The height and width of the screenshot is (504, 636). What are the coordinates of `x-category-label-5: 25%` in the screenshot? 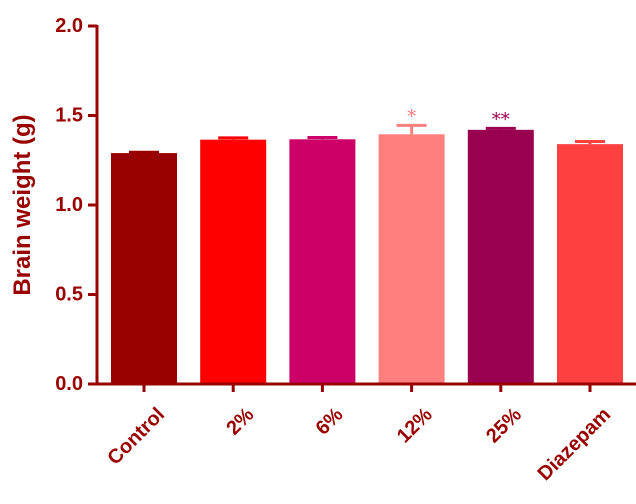 It's located at (504, 425).